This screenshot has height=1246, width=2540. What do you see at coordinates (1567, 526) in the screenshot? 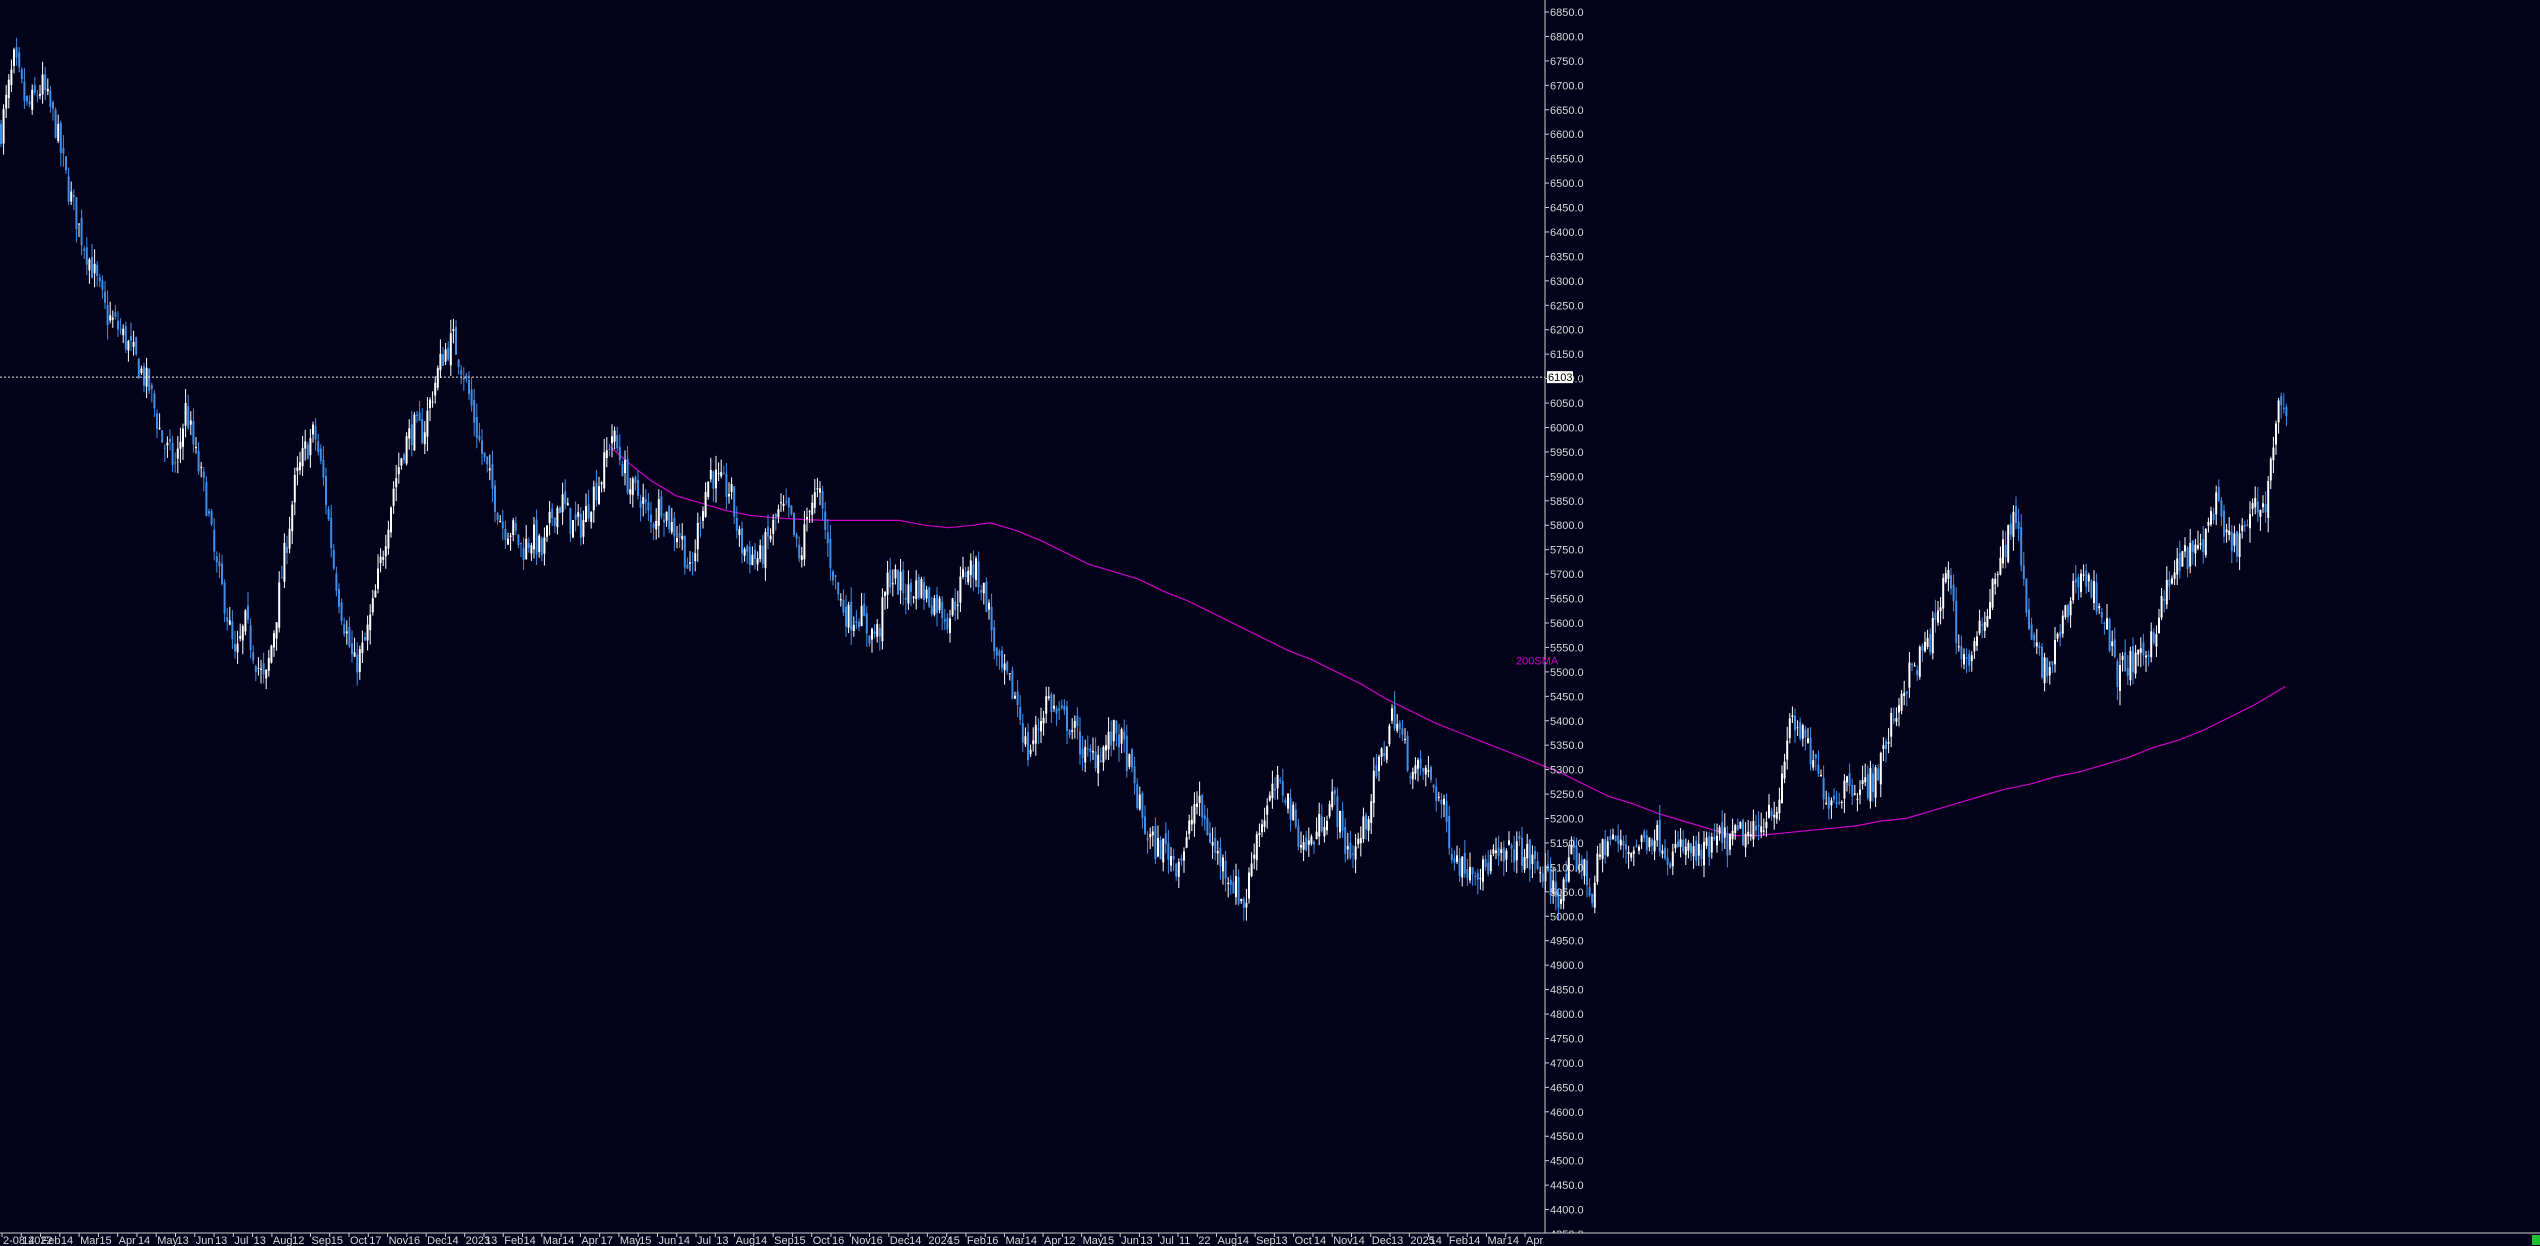
I see `y-tick-label: 5800.0` at bounding box center [1567, 526].